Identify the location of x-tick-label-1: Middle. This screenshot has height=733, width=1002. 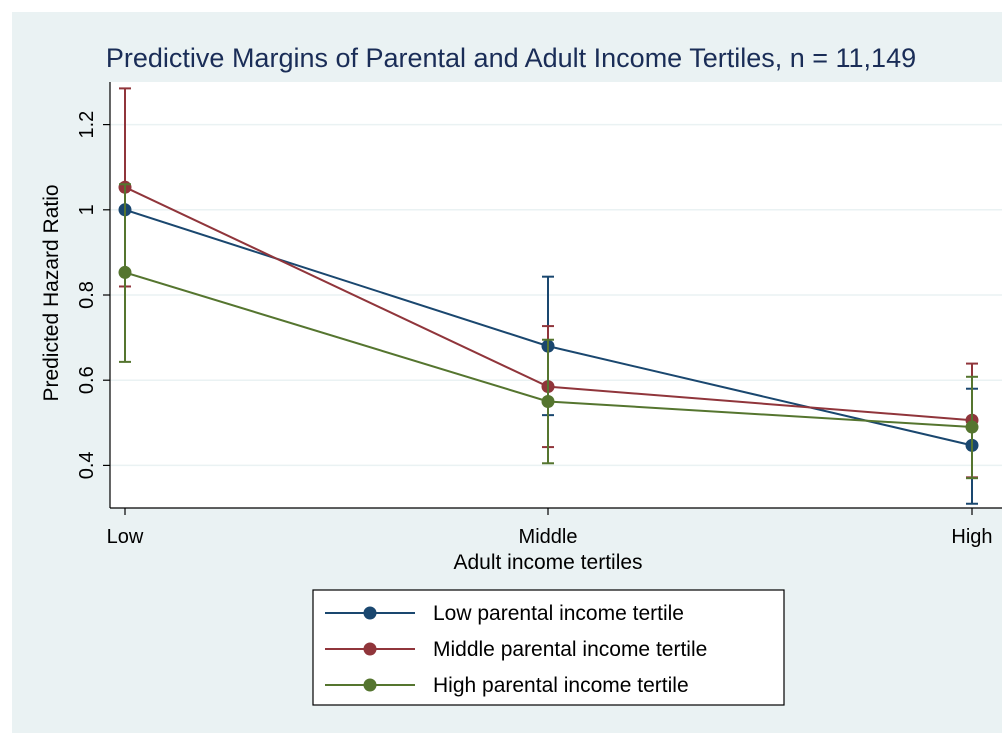
(548, 537).